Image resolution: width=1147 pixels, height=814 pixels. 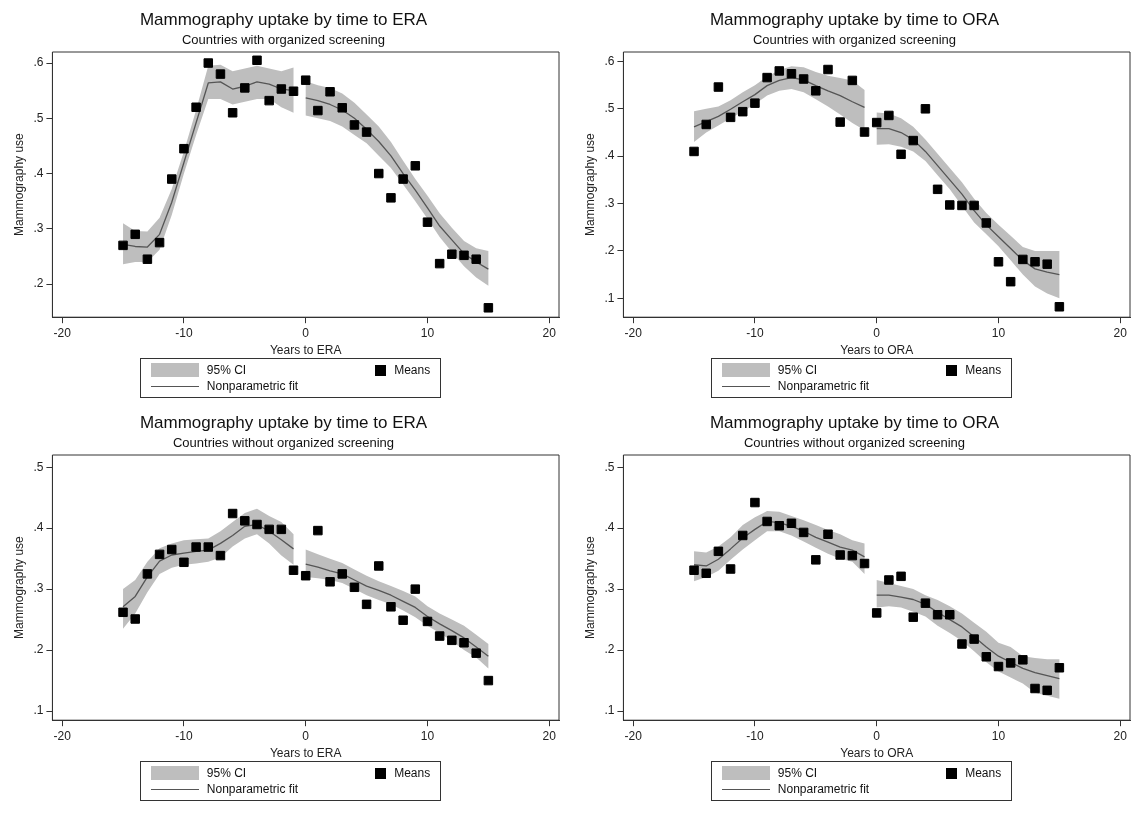 I want to click on chart-title: Mammography uptake by time to ORA, so click(x=854, y=422).